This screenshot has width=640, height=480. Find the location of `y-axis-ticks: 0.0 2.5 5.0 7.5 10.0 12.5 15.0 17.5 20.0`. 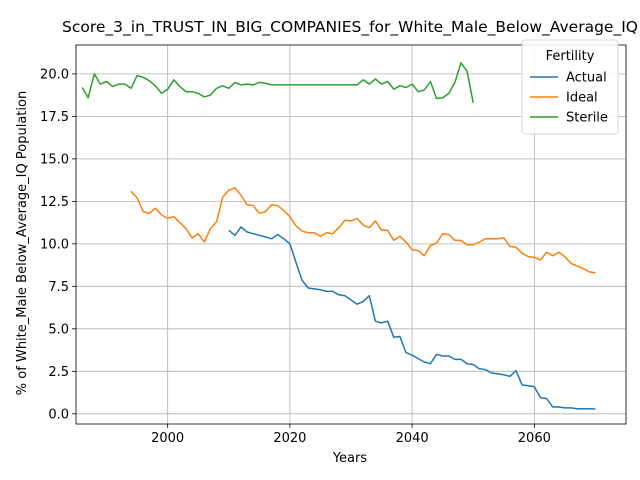

y-axis-ticks: 0.0 2.5 5.0 7.5 10.0 12.5 15.0 17.5 20.0 is located at coordinates (58, 244).